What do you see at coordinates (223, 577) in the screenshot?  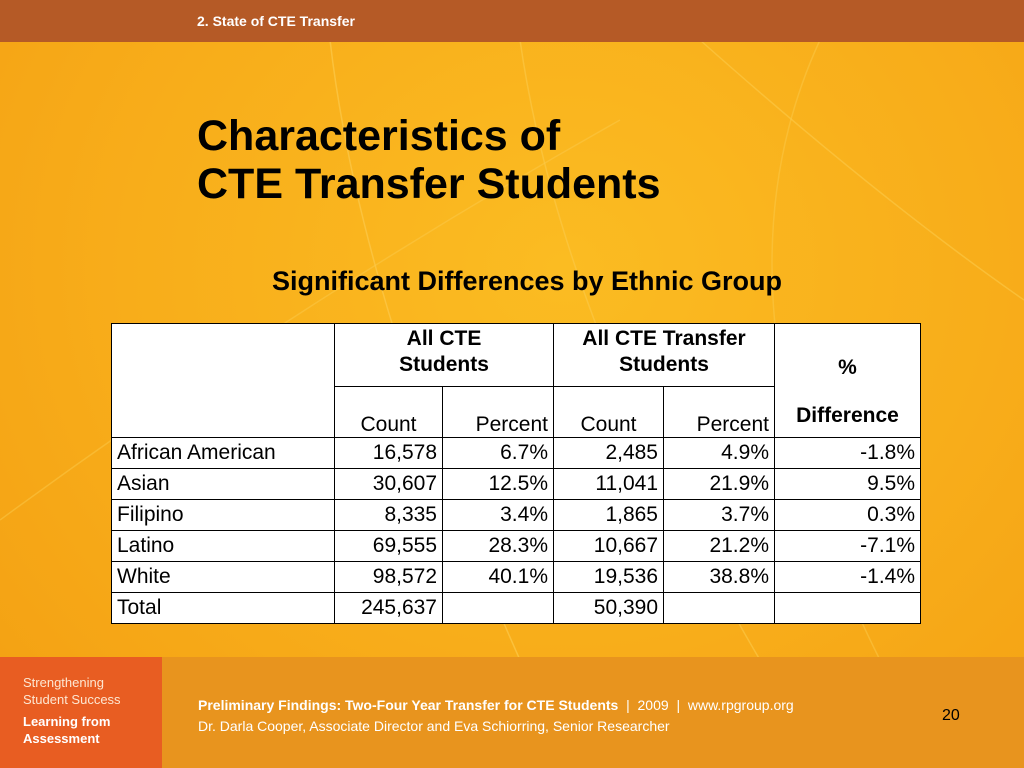 I see `row-label: White` at bounding box center [223, 577].